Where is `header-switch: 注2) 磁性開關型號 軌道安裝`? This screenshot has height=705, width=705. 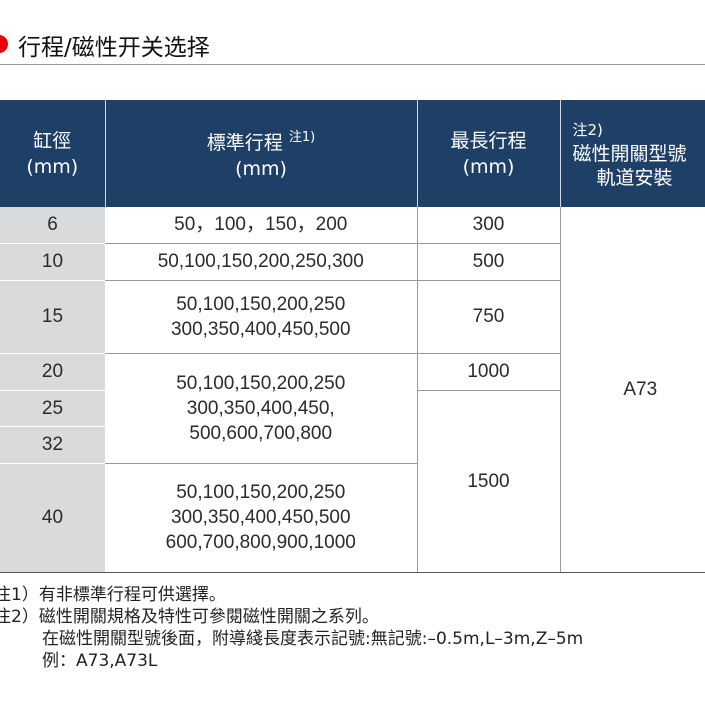 header-switch: 注2) 磁性開關型號 軌道安裝 is located at coordinates (632, 153).